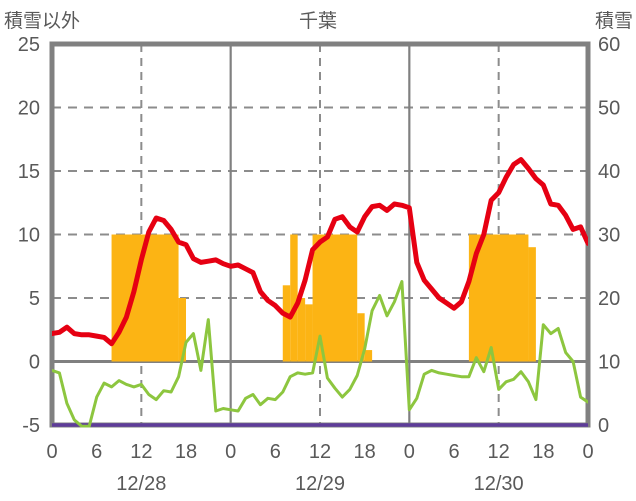 Image resolution: width=636 pixels, height=501 pixels. I want to click on right-axis-tick-label: 10, so click(609, 363).